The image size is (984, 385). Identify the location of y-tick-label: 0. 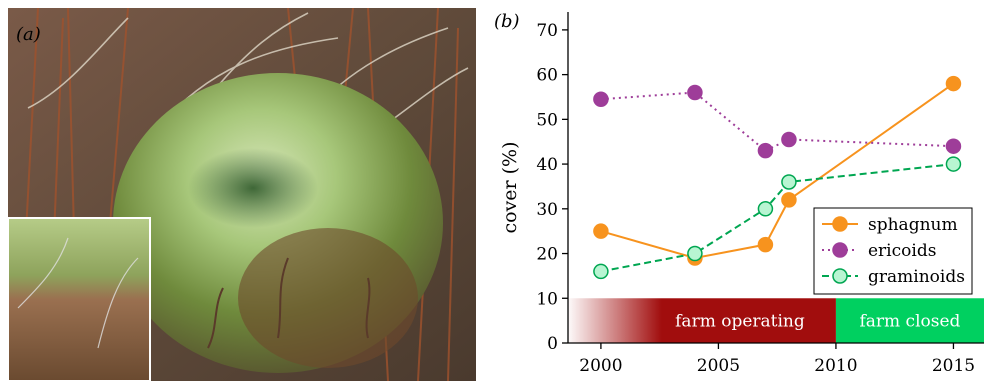
(552, 344).